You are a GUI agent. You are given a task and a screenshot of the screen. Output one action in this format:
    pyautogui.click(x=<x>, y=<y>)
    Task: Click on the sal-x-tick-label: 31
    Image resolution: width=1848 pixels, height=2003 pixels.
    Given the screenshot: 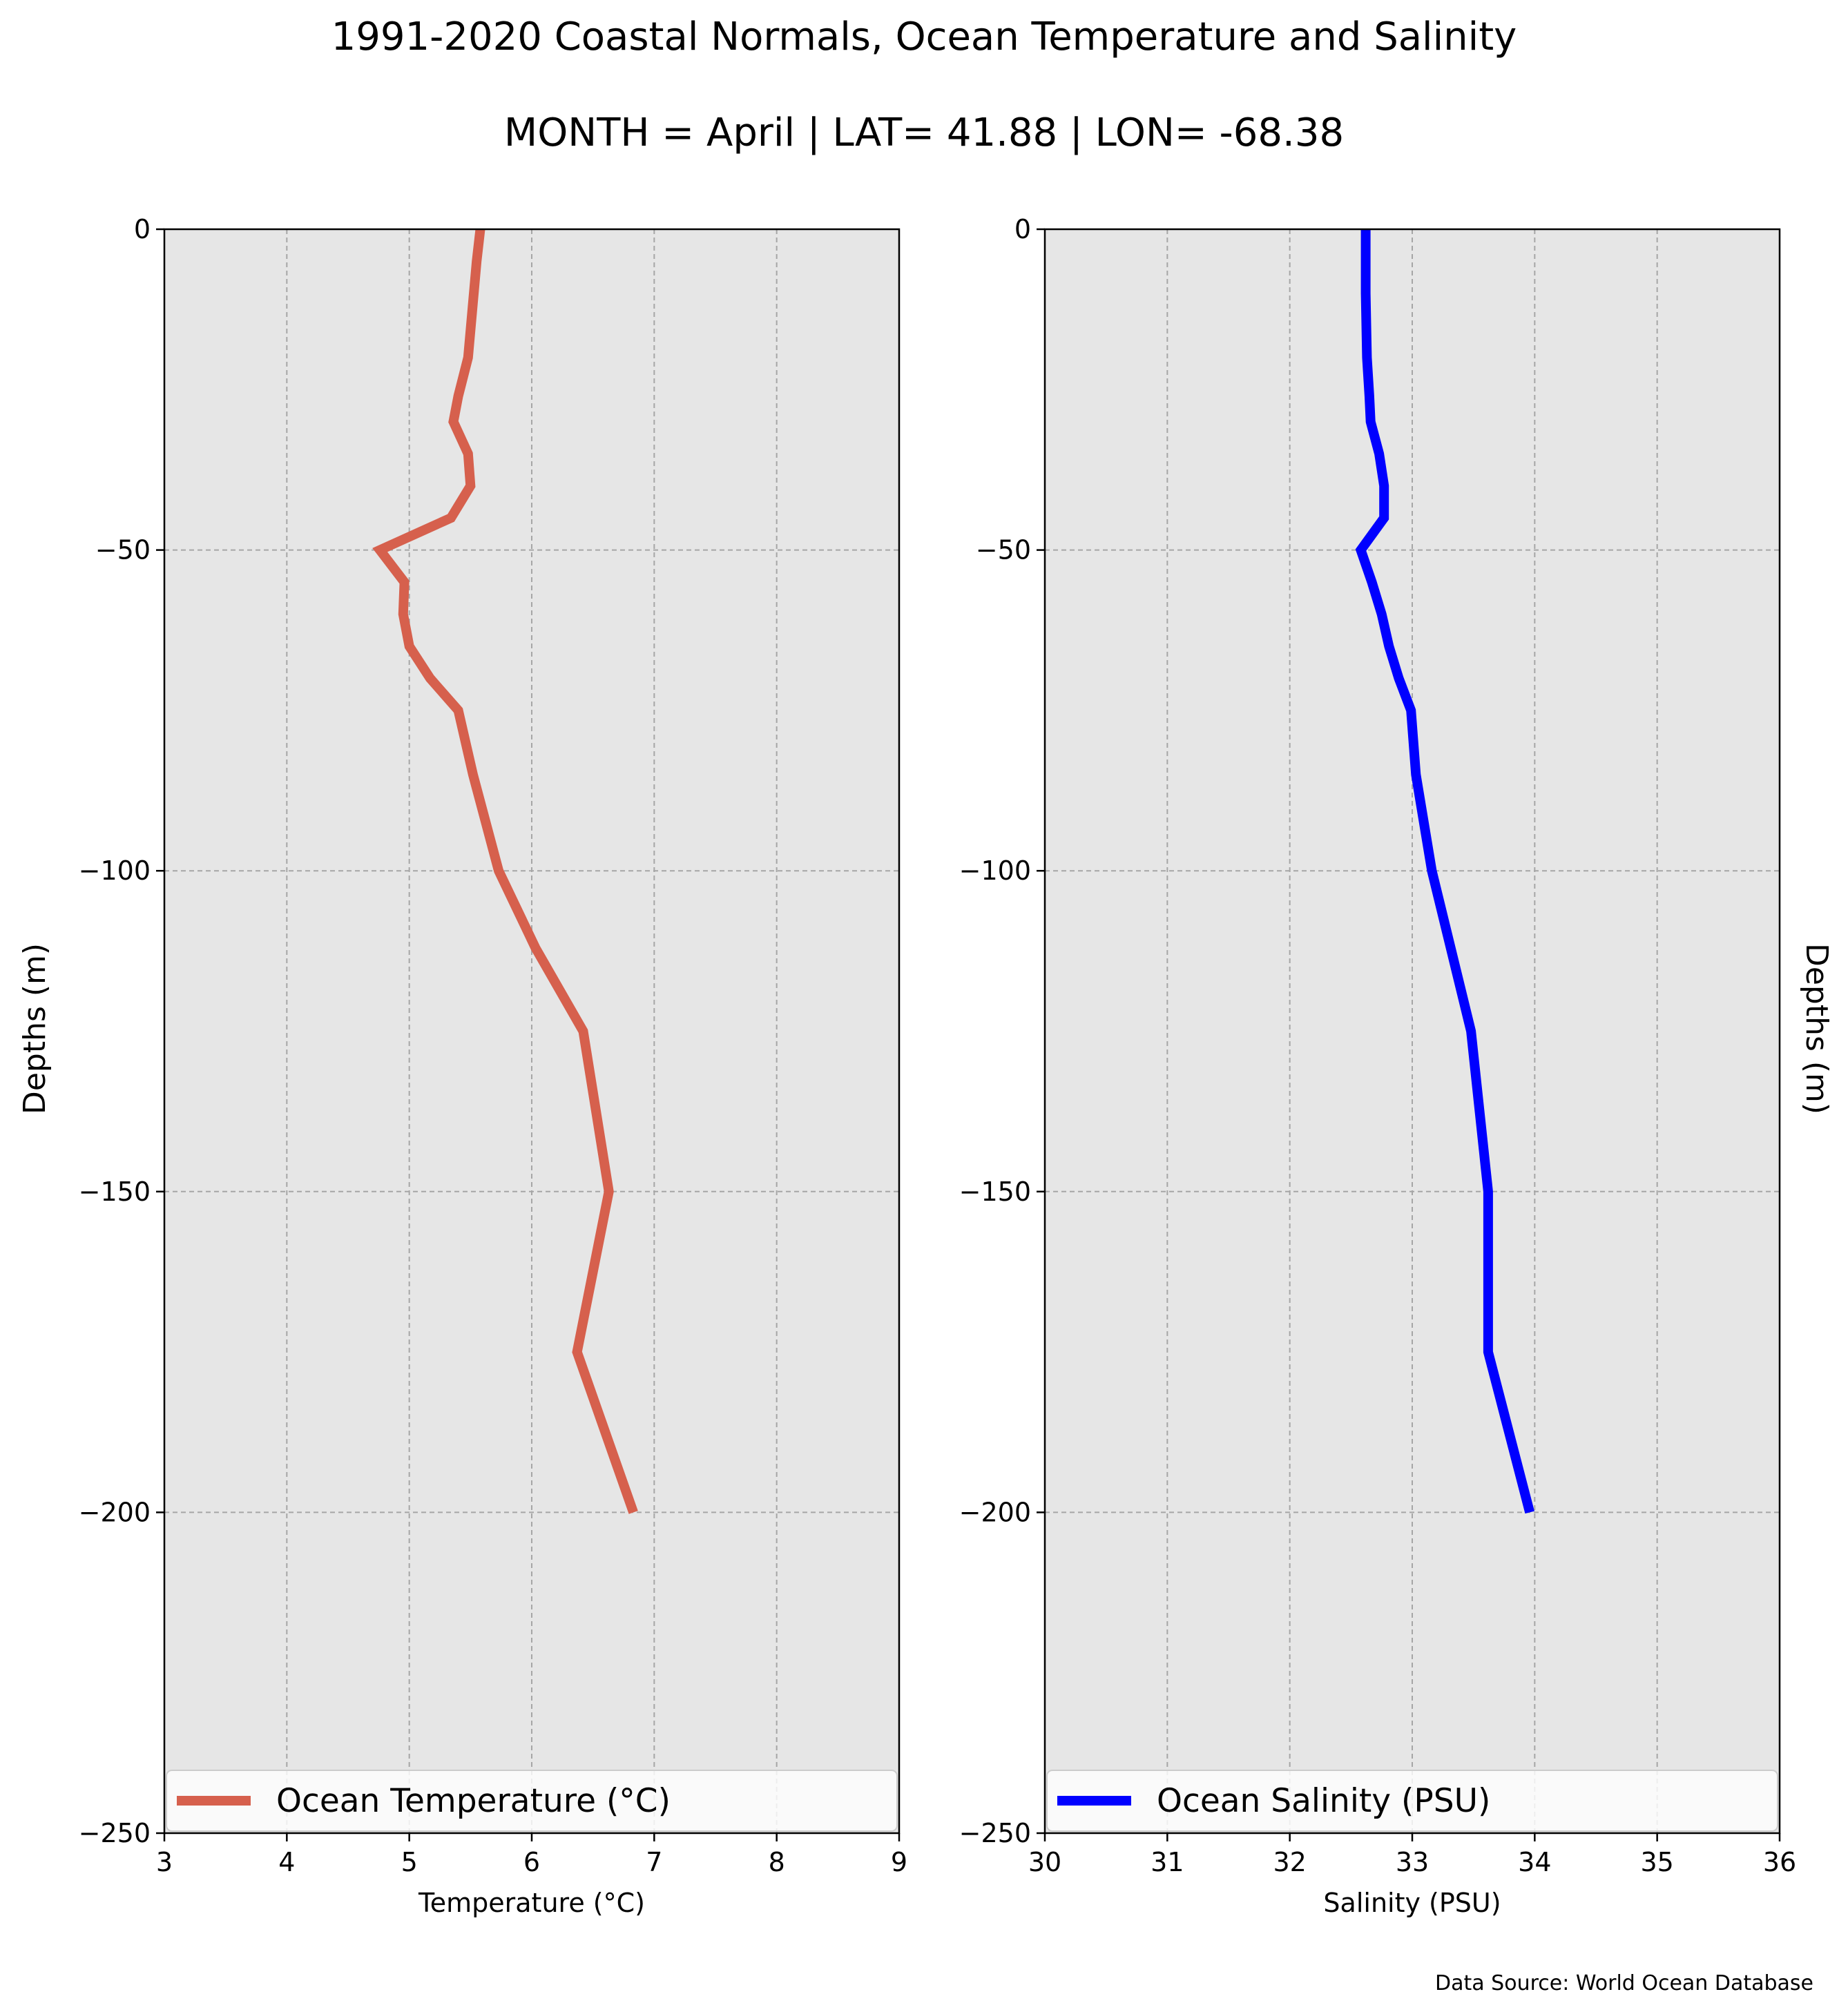 What is the action you would take?
    pyautogui.click(x=1167, y=1862)
    